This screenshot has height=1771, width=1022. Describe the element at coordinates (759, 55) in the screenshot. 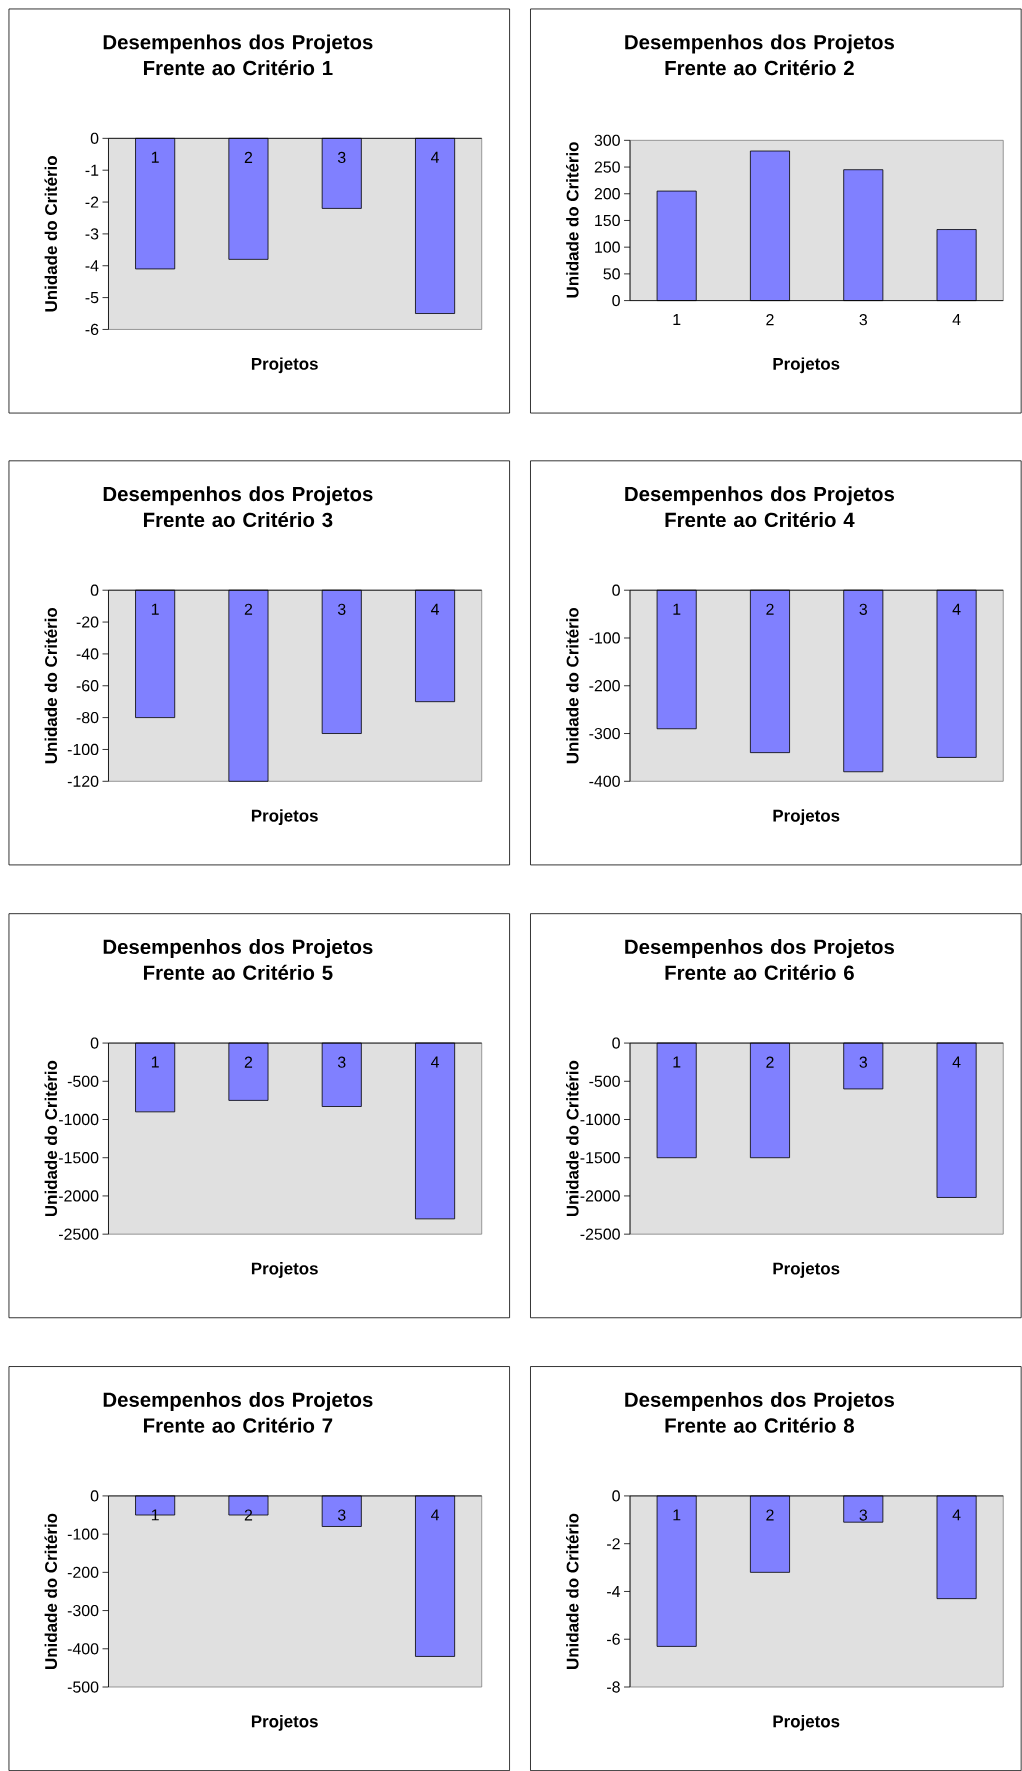

I see `chart-title: Desempenhos dos Projetos Frente ao Critério 2` at that location.